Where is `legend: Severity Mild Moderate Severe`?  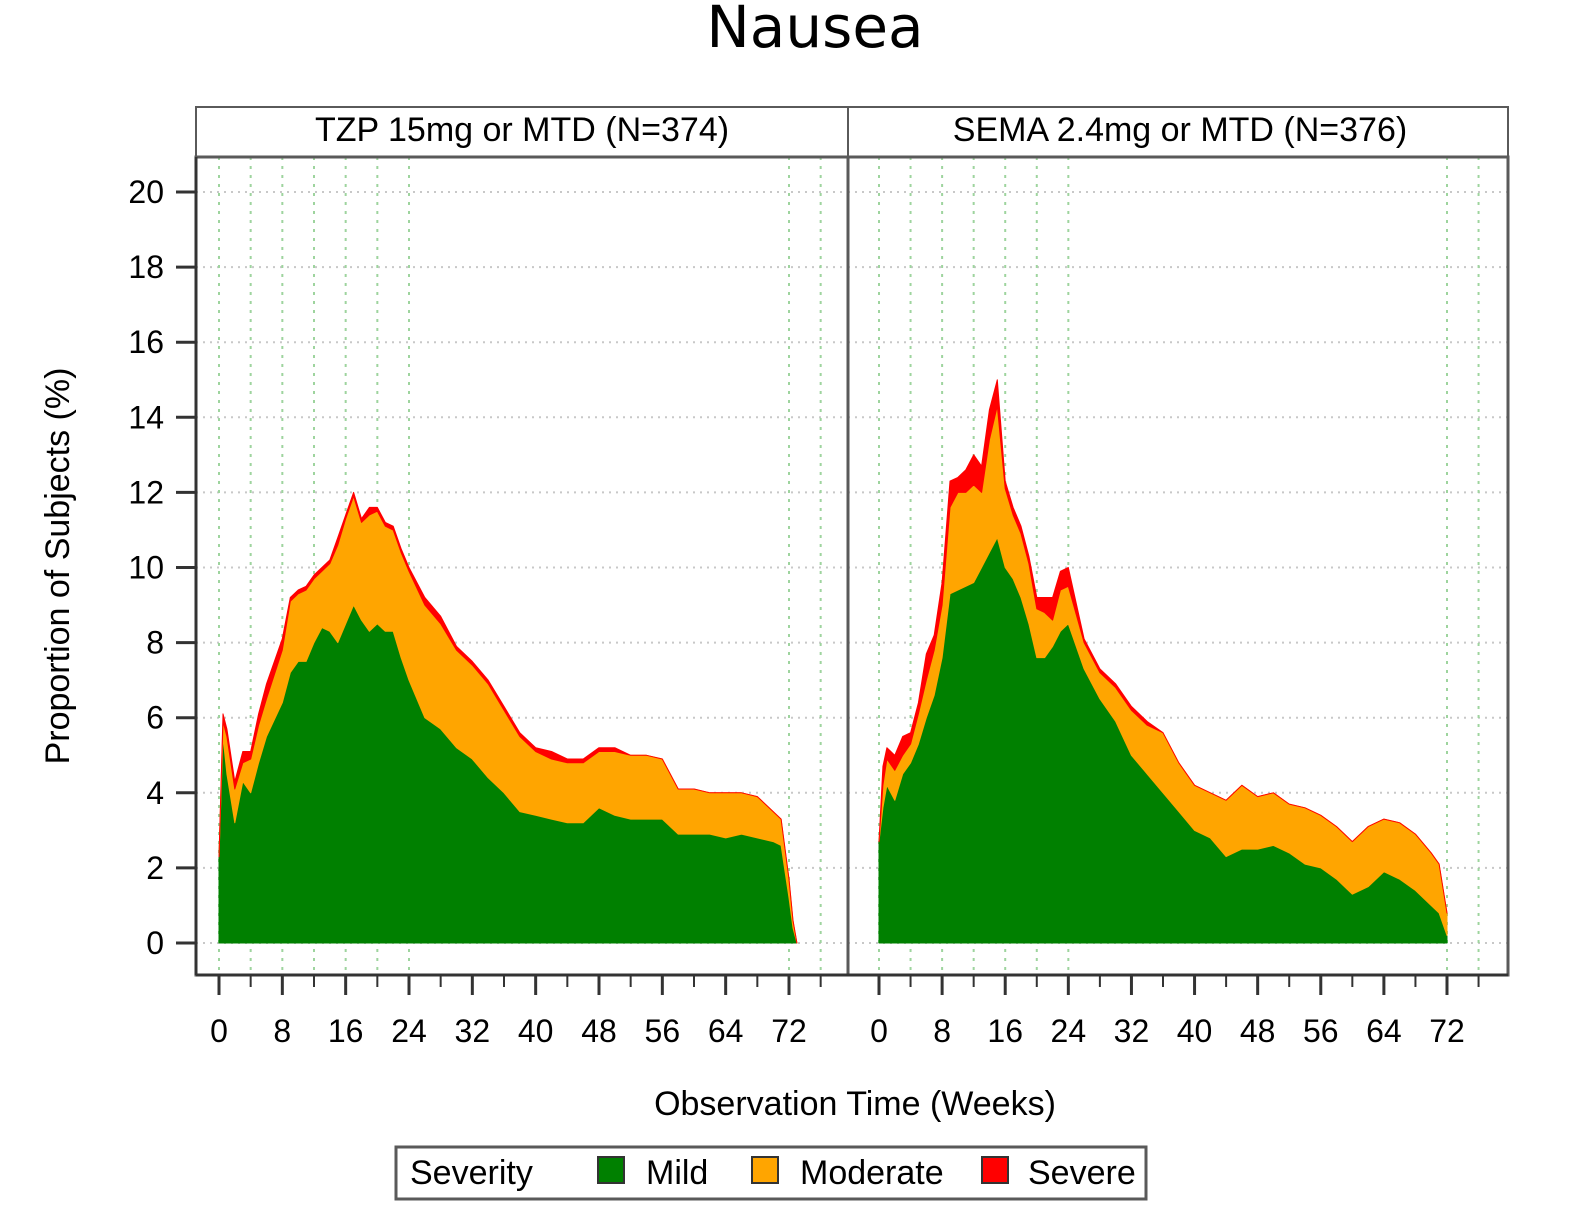 legend: Severity Mild Moderate Severe is located at coordinates (771, 1173).